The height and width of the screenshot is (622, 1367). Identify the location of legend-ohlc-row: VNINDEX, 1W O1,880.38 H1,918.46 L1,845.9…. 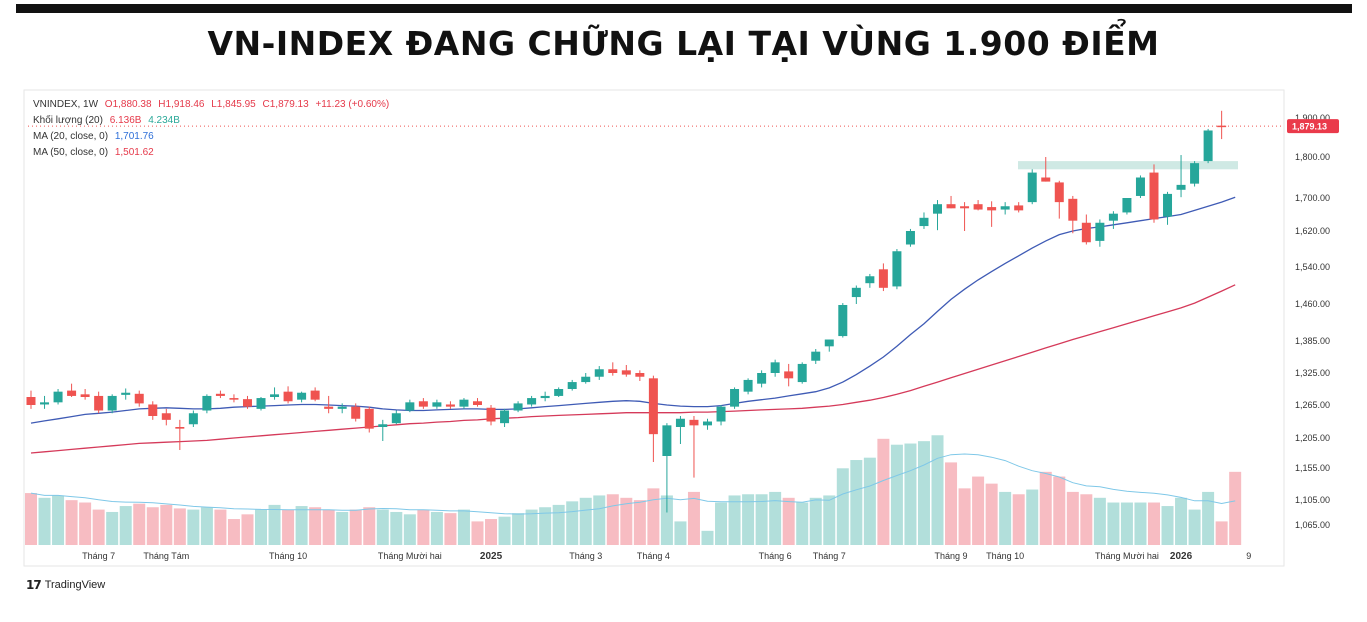
(213, 105).